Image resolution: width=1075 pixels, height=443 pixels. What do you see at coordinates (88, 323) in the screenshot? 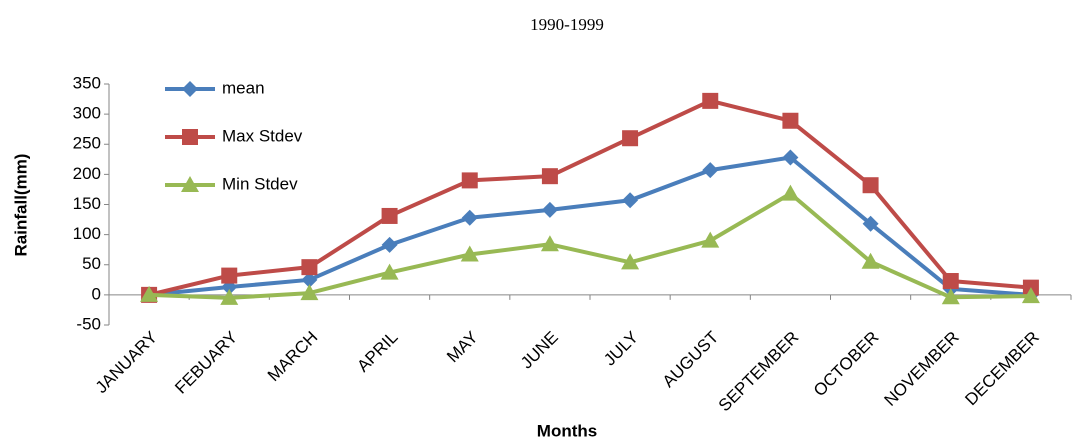
I see `y-tick-label: -50` at bounding box center [88, 323].